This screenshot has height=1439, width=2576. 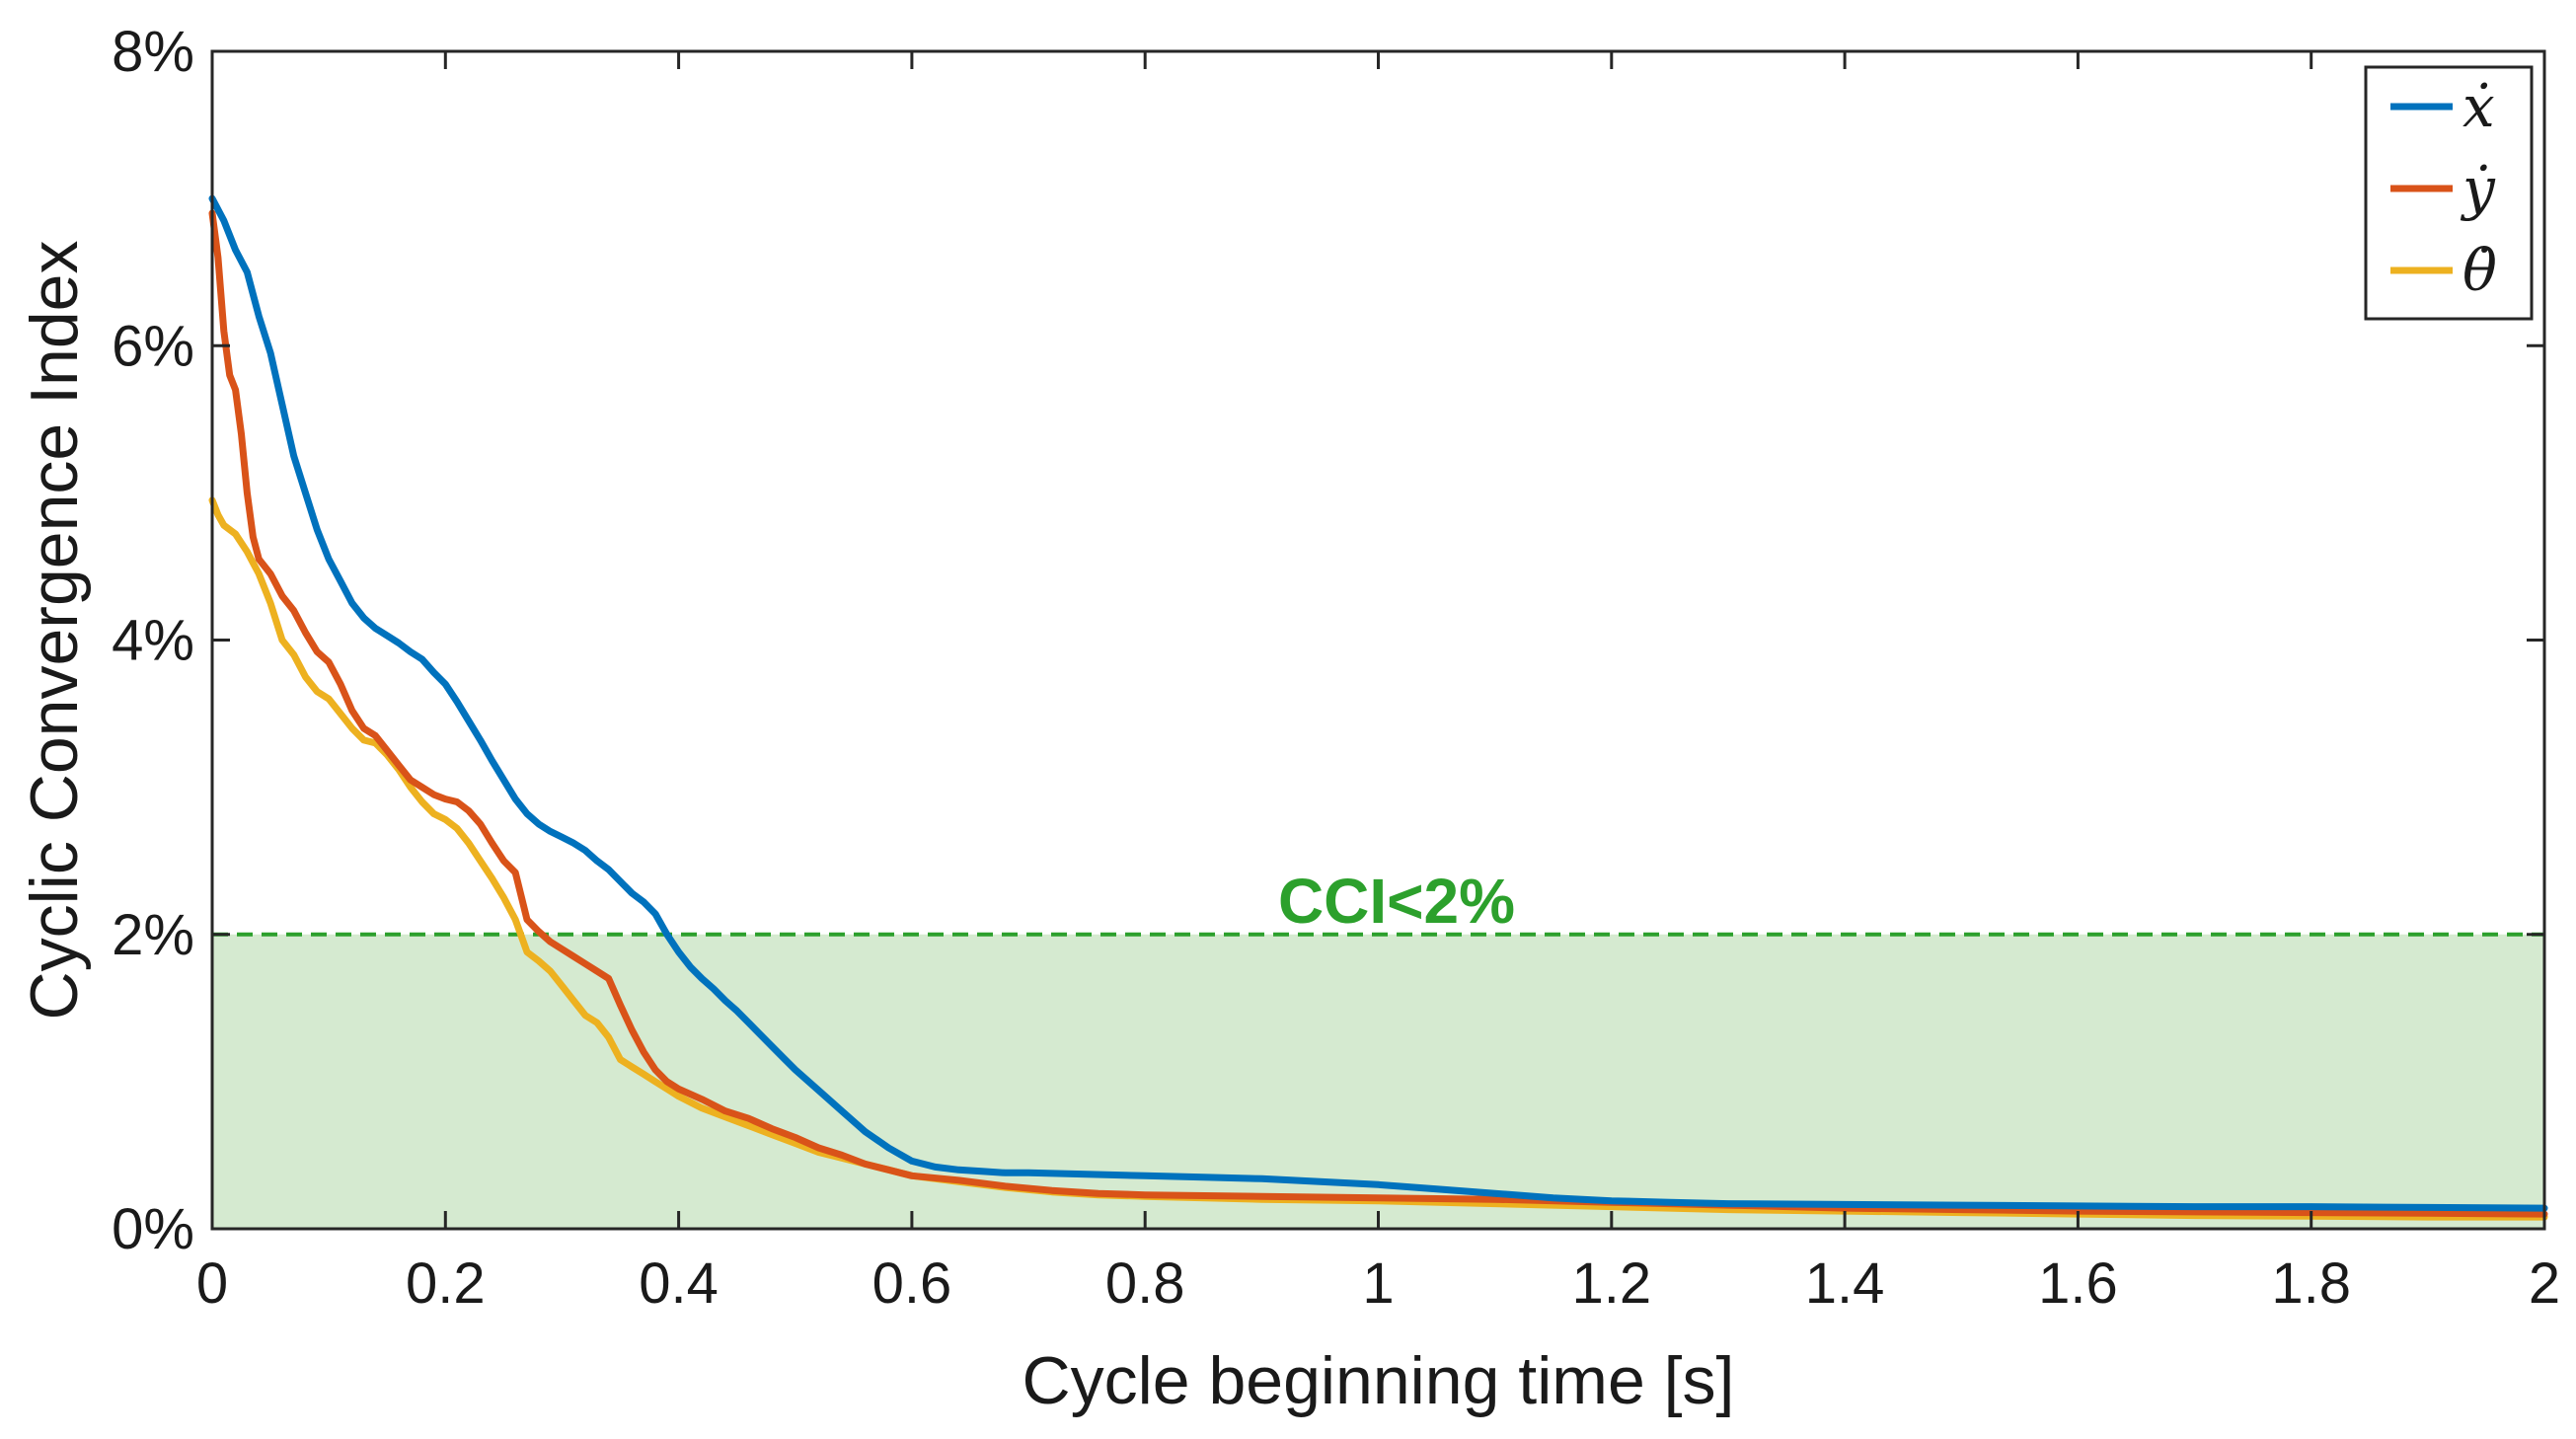 I want to click on x-axis-title: Cycle beginning time [s], so click(x=1379, y=1380).